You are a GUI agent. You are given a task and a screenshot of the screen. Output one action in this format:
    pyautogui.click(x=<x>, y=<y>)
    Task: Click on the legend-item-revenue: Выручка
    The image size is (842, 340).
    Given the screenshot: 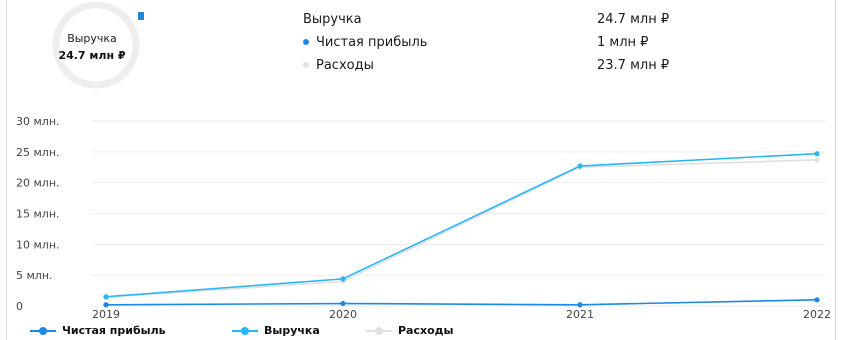 What is the action you would take?
    pyautogui.click(x=276, y=330)
    